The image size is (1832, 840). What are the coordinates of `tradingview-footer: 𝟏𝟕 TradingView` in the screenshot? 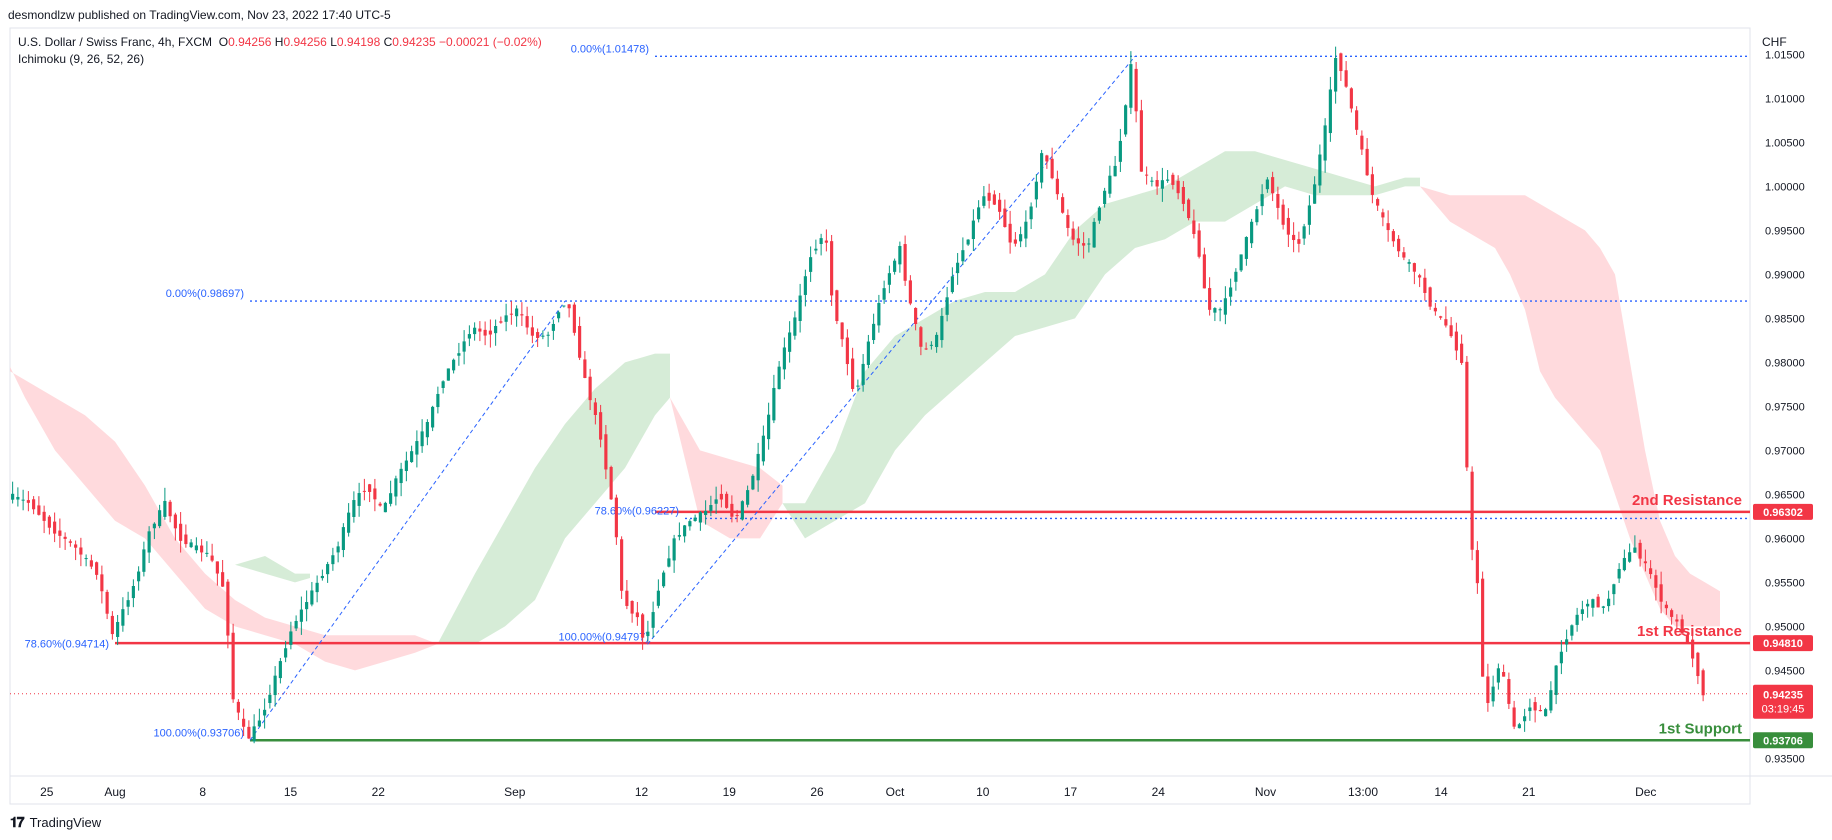 It's located at (55, 822).